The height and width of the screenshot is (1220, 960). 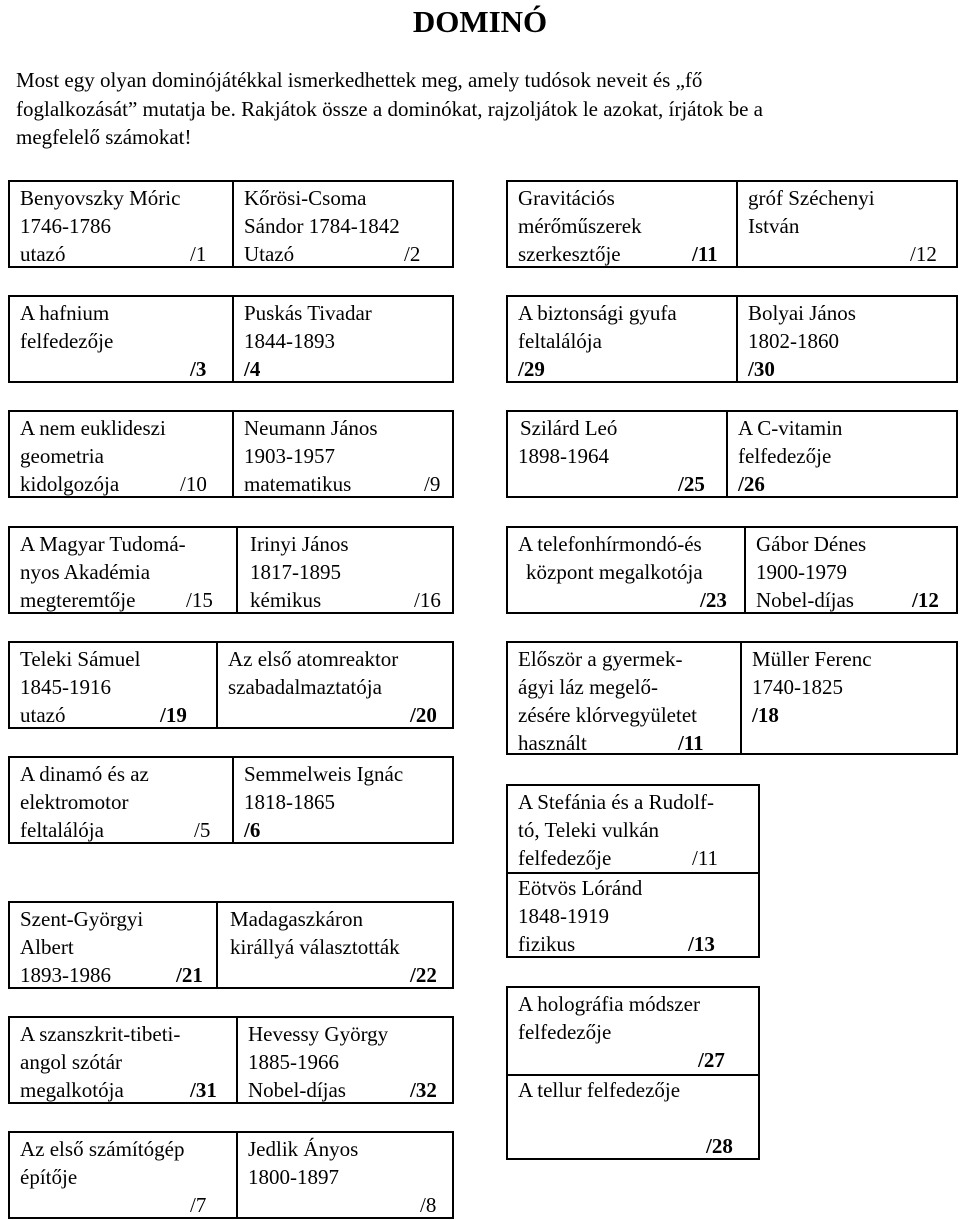 What do you see at coordinates (569, 254) in the screenshot?
I see `domino-text: szerkesztője` at bounding box center [569, 254].